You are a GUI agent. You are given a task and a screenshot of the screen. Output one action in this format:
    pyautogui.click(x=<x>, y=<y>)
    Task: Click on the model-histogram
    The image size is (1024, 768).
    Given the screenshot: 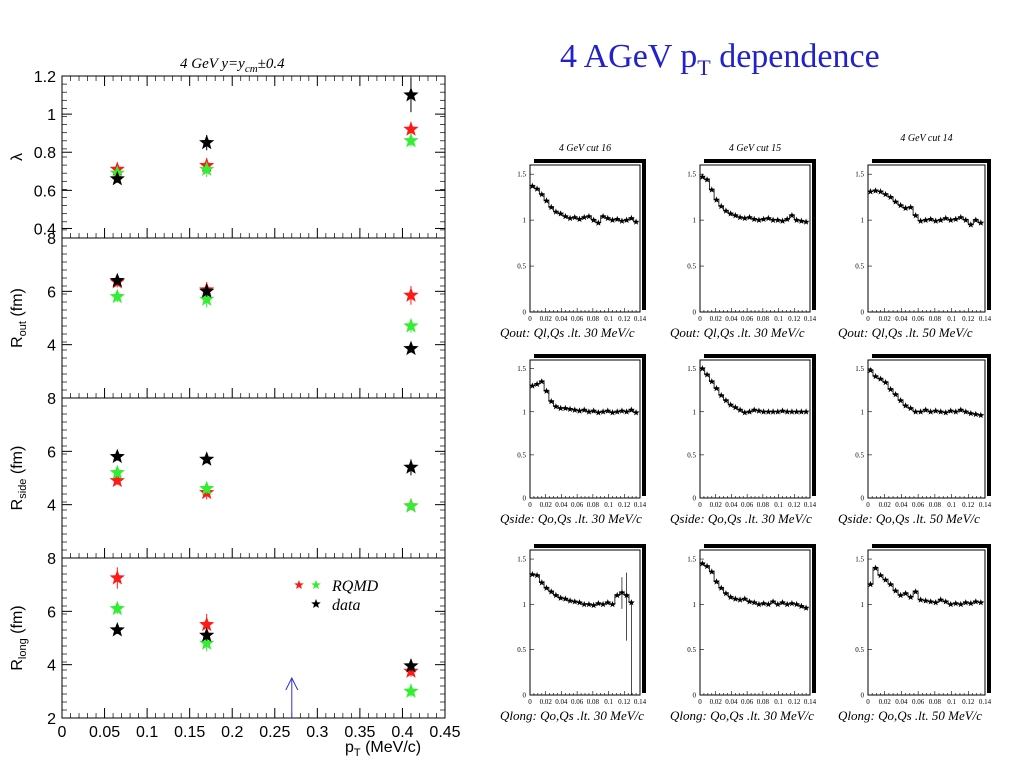 What is the action you would take?
    pyautogui.click(x=754, y=199)
    